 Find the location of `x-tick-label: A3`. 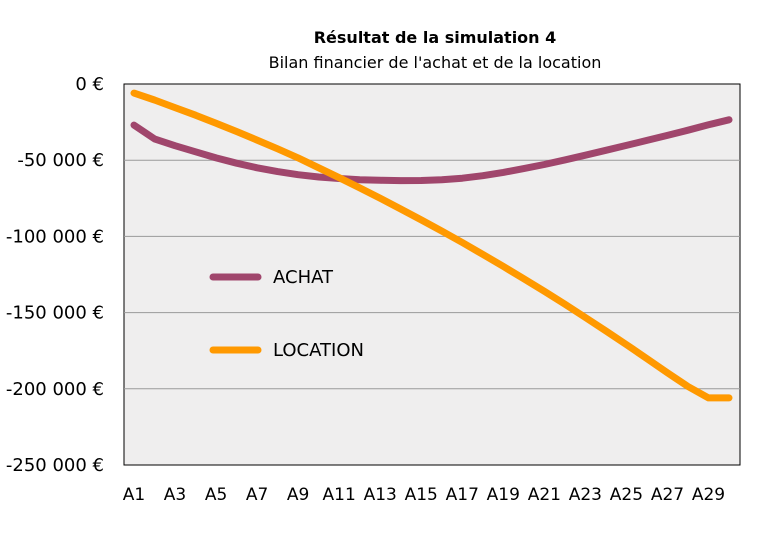

x-tick-label: A3 is located at coordinates (175, 495).